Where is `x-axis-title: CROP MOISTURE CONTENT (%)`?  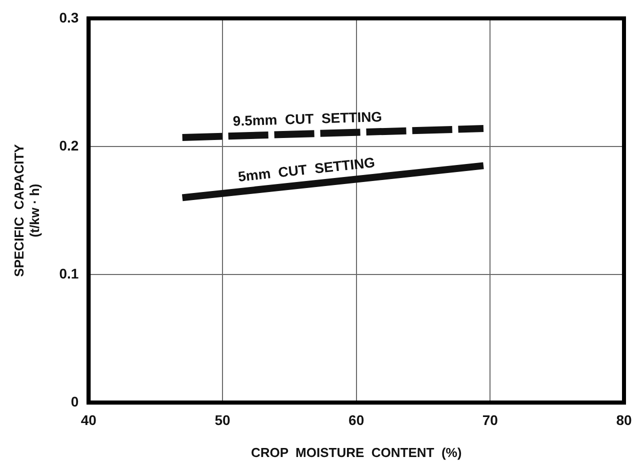
x-axis-title: CROP MOISTURE CONTENT (%) is located at coordinates (356, 452).